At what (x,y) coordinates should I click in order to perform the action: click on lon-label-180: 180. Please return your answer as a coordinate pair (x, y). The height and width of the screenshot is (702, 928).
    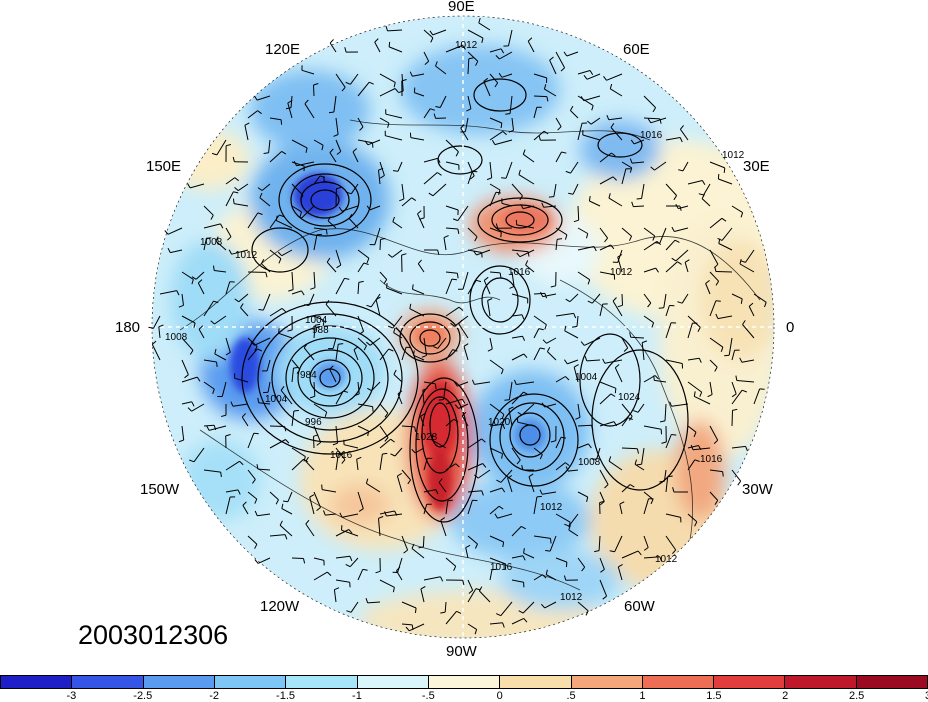
    Looking at the image, I should click on (128, 327).